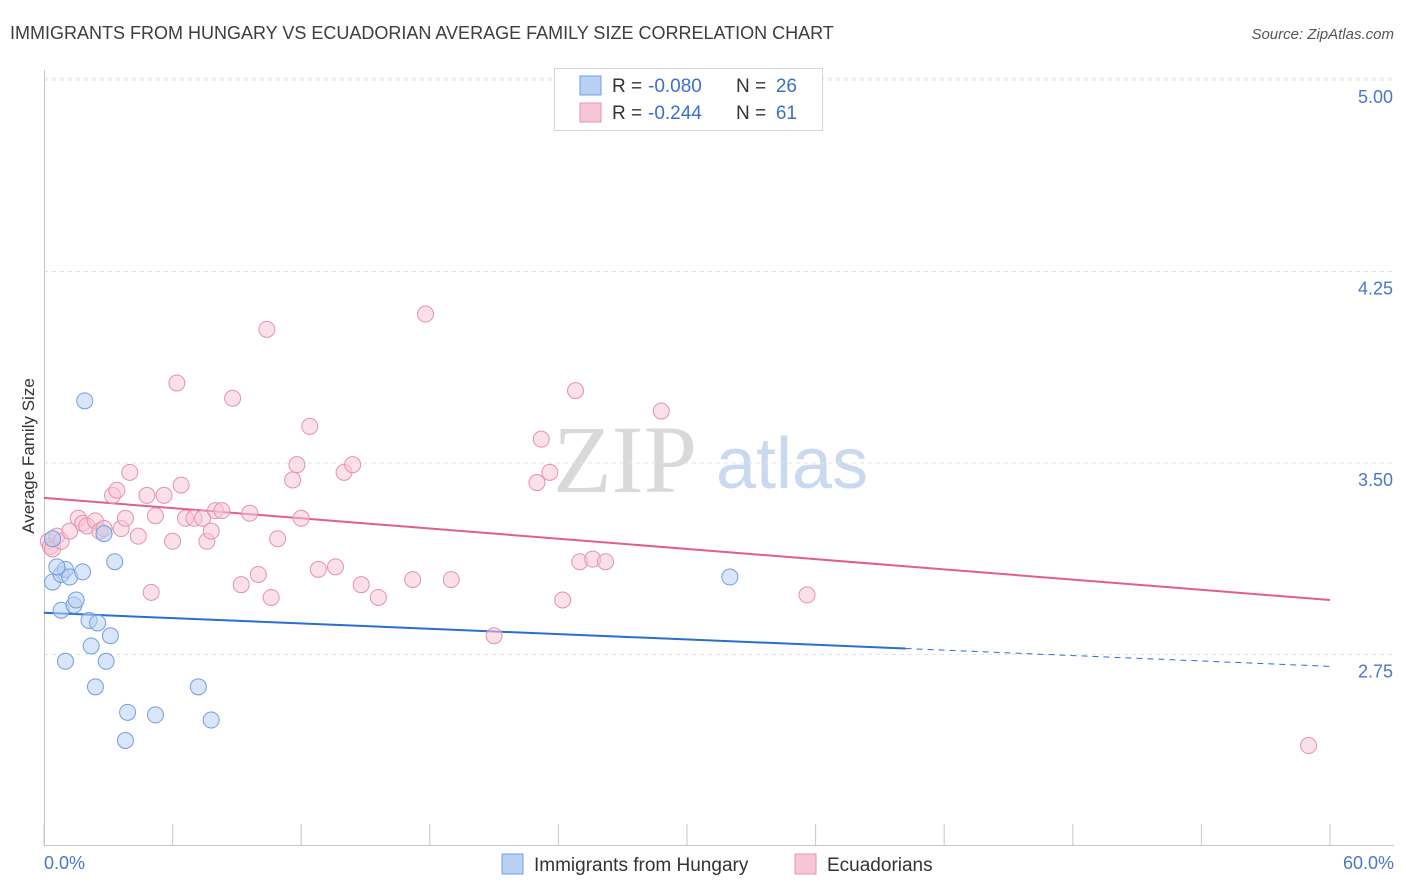 Image resolution: width=1406 pixels, height=892 pixels. Describe the element at coordinates (1368, 863) in the screenshot. I see `x-tick-label-right: 60.0%` at that location.